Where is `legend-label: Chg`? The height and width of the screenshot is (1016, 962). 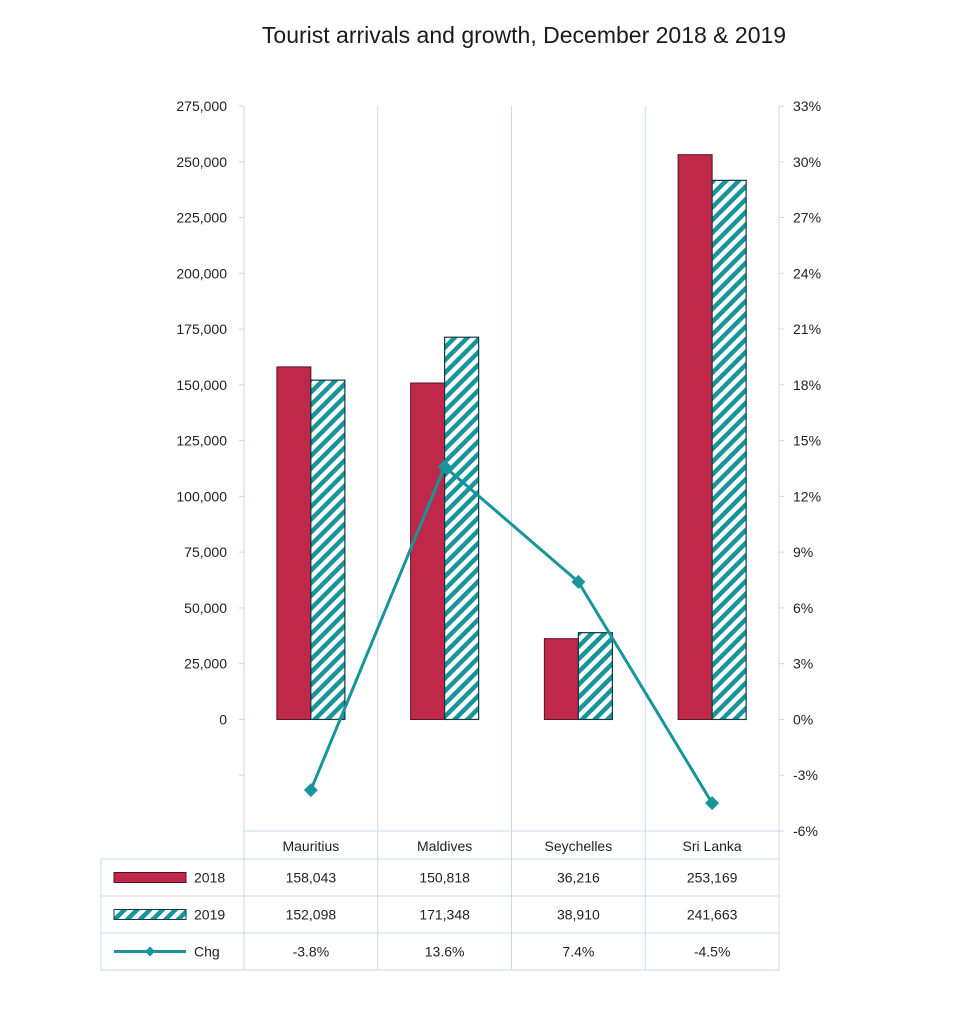 legend-label: Chg is located at coordinates (207, 952).